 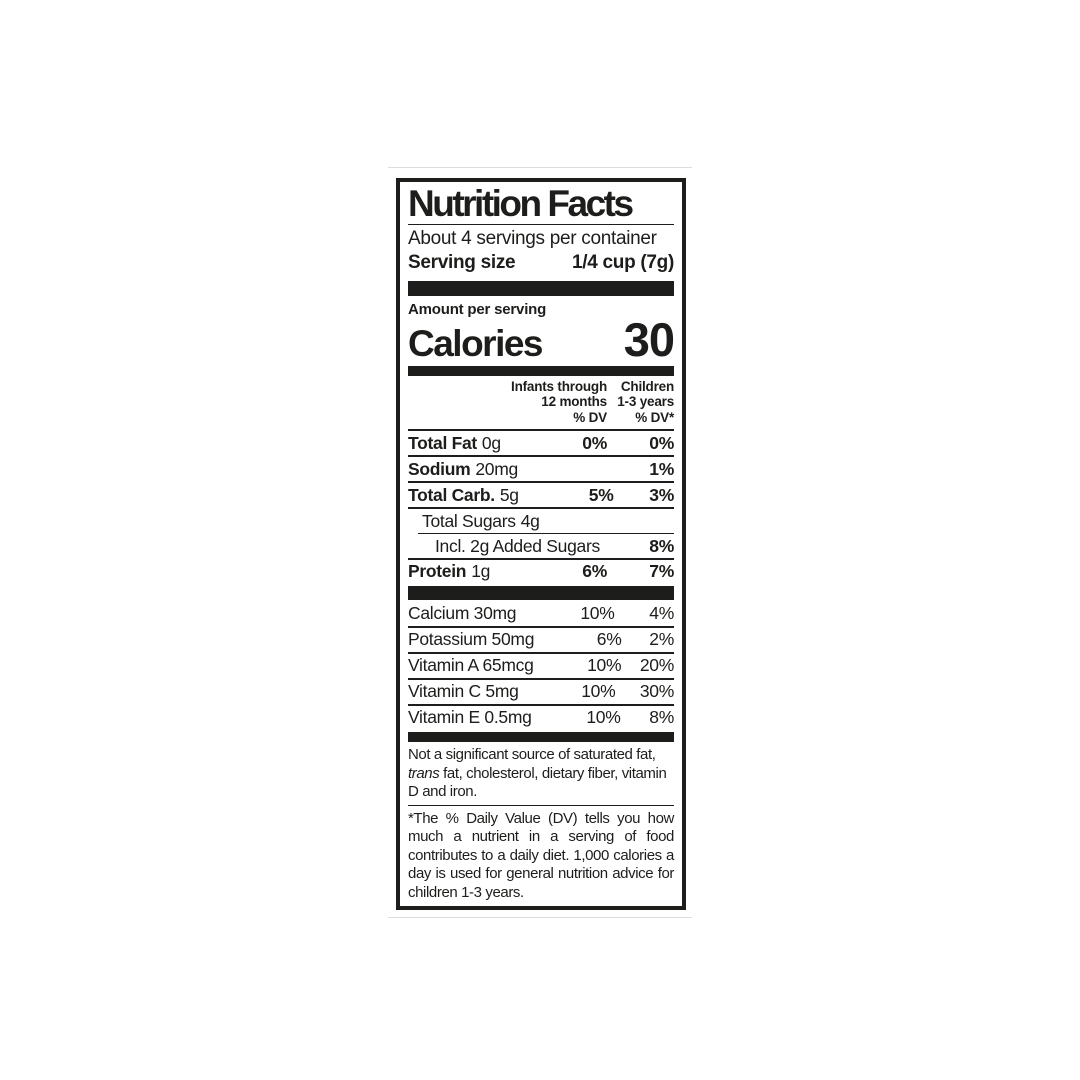 I want to click on section-bar-top, so click(x=541, y=288).